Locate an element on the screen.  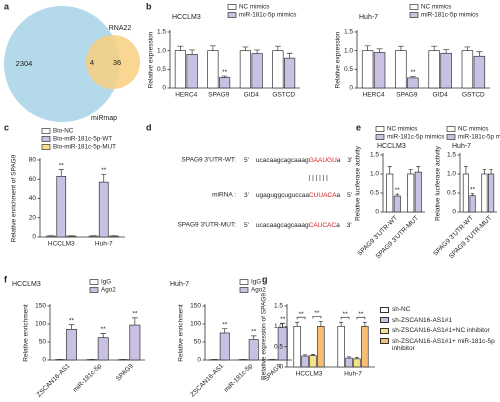
seed-region: GAAUGU is located at coordinates (323, 160).